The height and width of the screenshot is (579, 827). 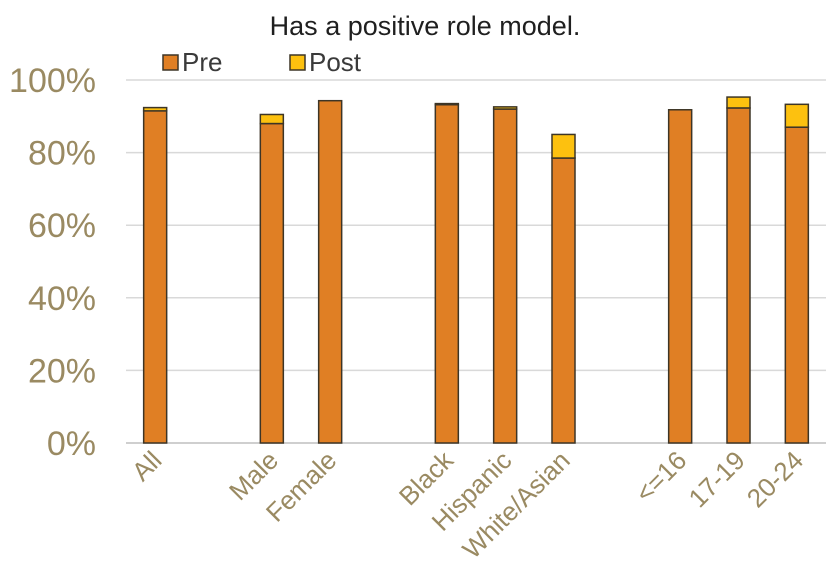 I want to click on x-tick-label: All, so click(x=147, y=466).